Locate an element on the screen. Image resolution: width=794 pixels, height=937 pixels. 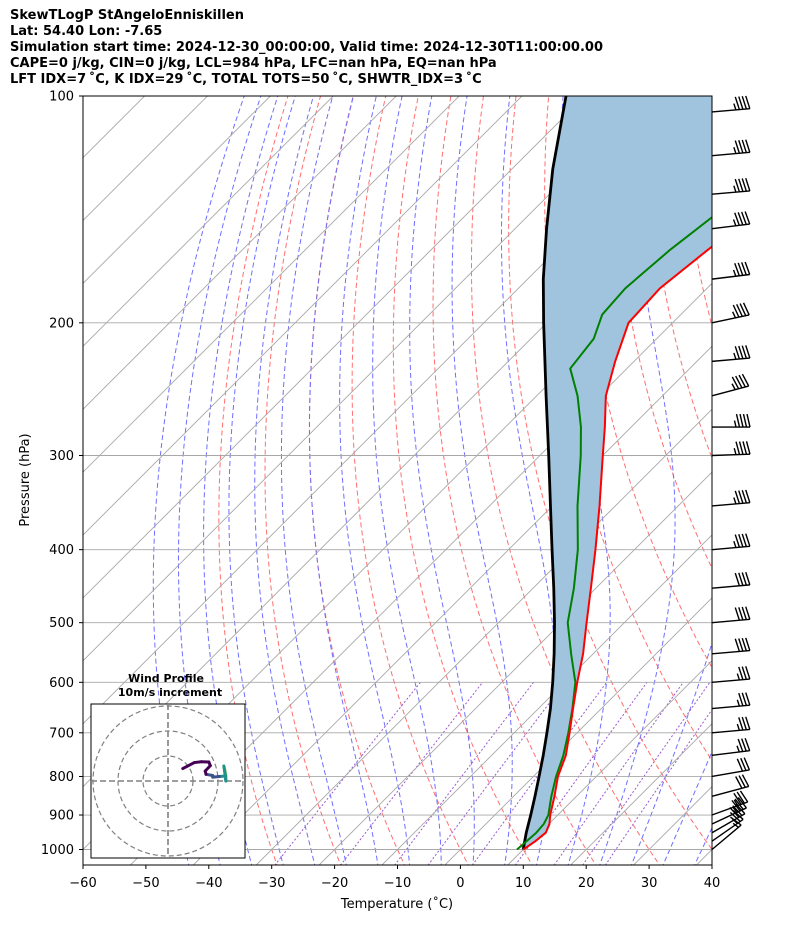
y-tick-label: 300 is located at coordinates (61, 456).